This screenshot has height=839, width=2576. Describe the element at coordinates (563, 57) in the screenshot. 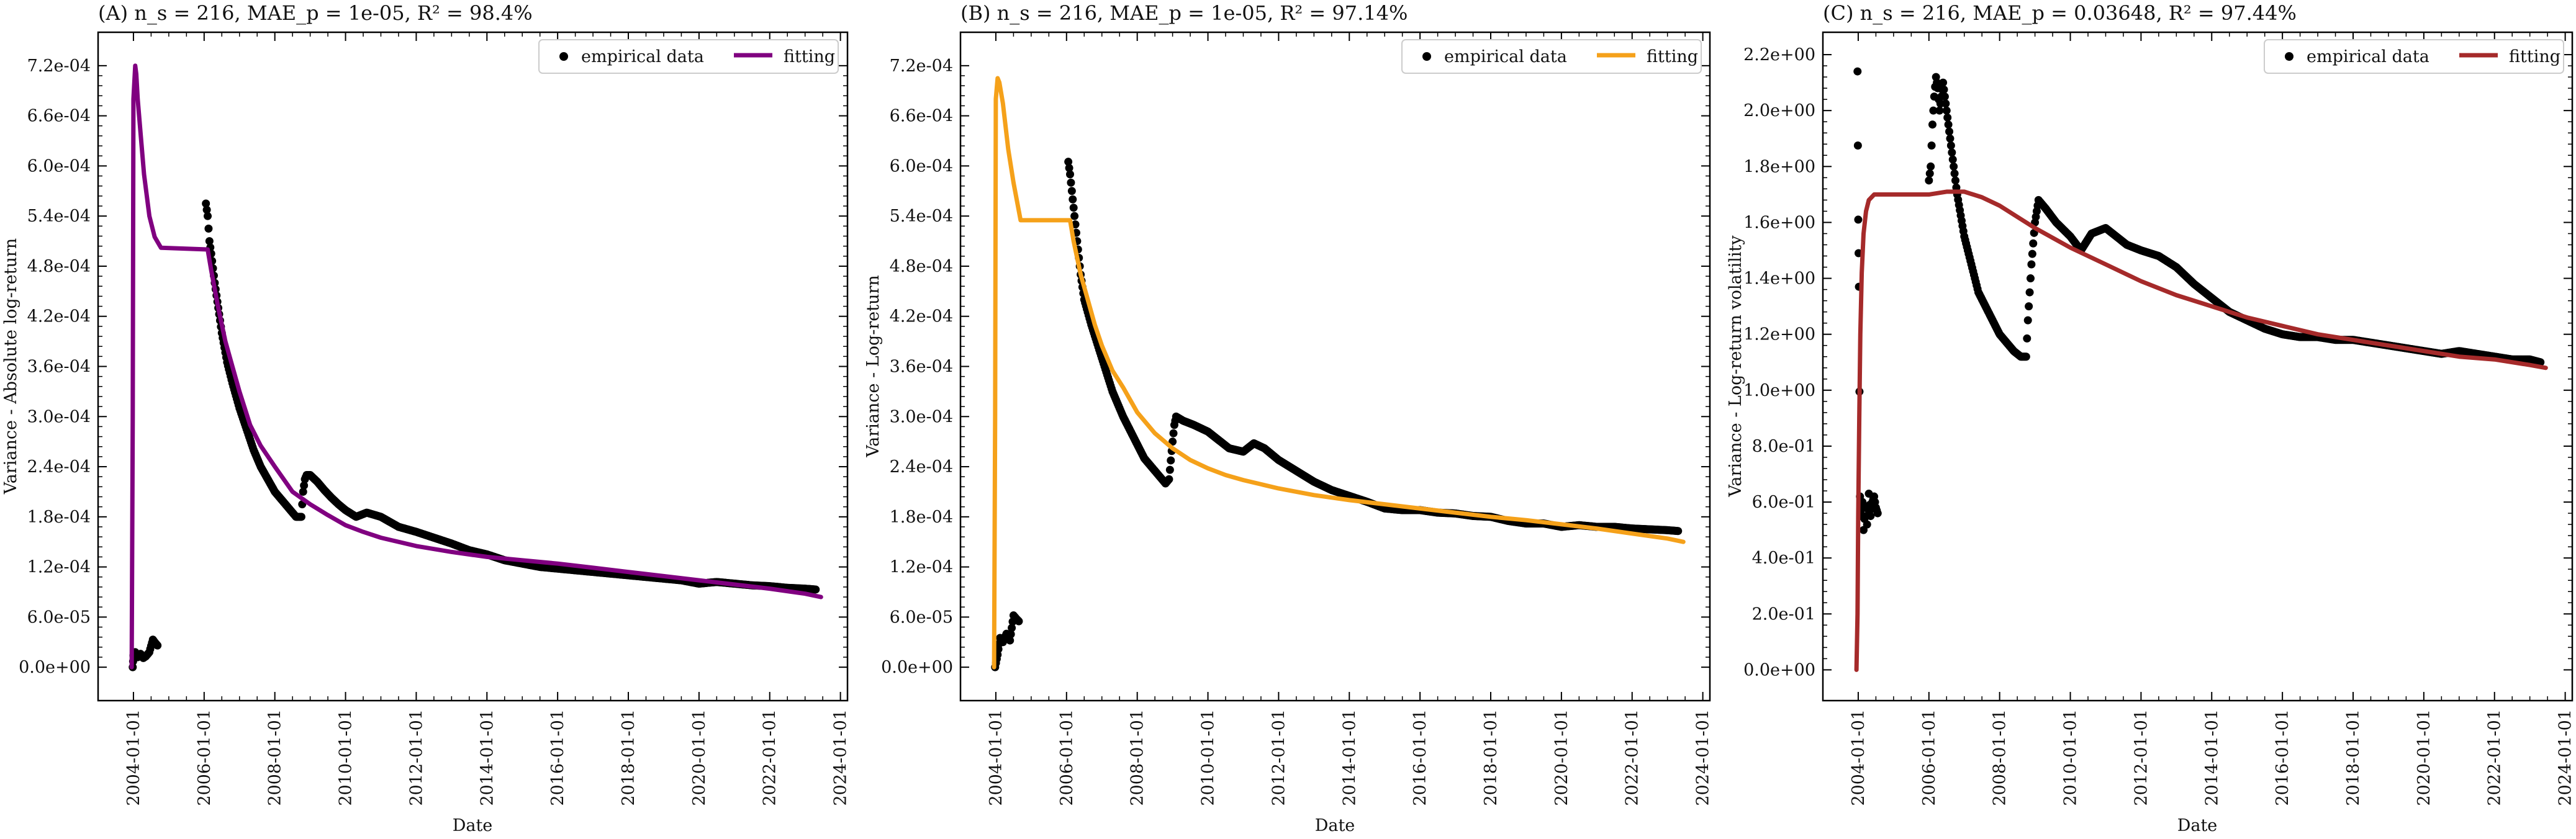

I see `panel-a-legend-empirical-marker` at that location.